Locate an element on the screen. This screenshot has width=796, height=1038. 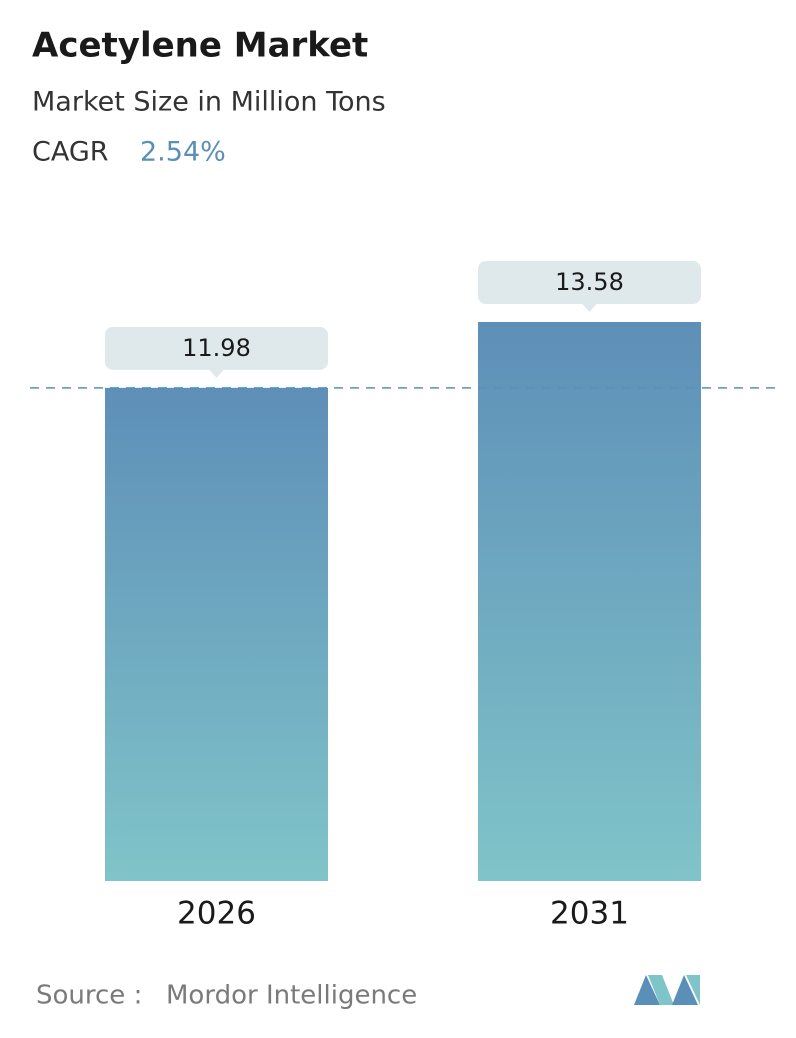
value-label: 11.98 is located at coordinates (216, 348).